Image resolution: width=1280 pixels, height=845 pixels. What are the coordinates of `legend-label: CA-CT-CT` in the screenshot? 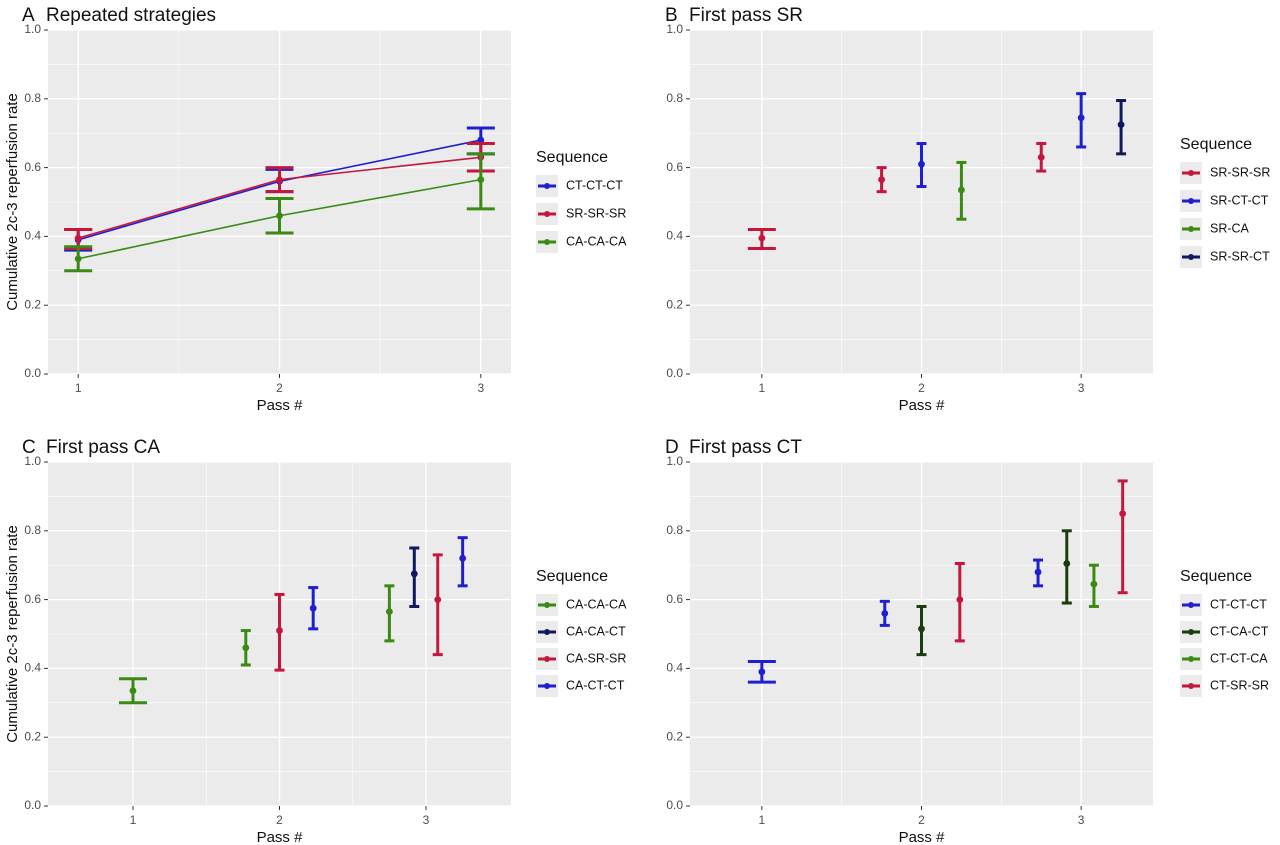 It's located at (595, 685).